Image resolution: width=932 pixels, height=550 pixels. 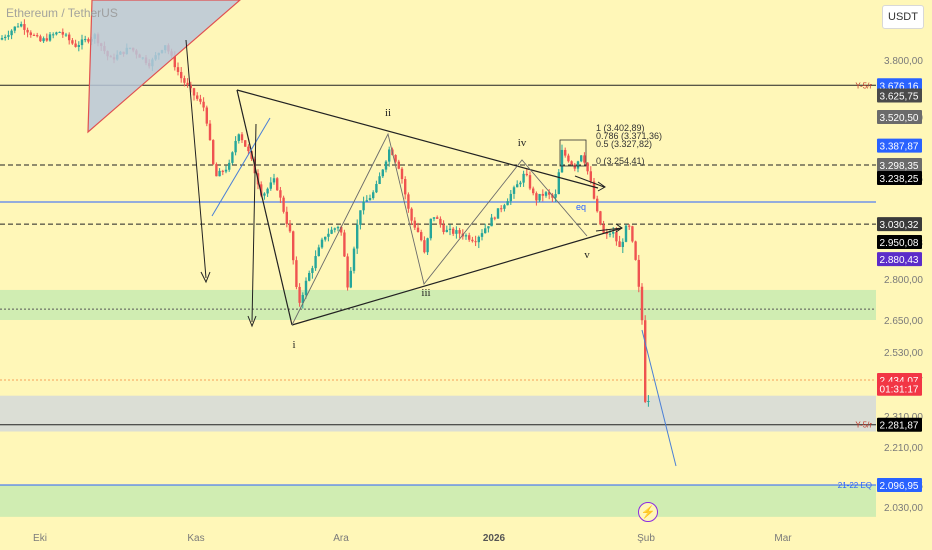 What do you see at coordinates (899, 166) in the screenshot?
I see `price-label-4: 3.298,35` at bounding box center [899, 166].